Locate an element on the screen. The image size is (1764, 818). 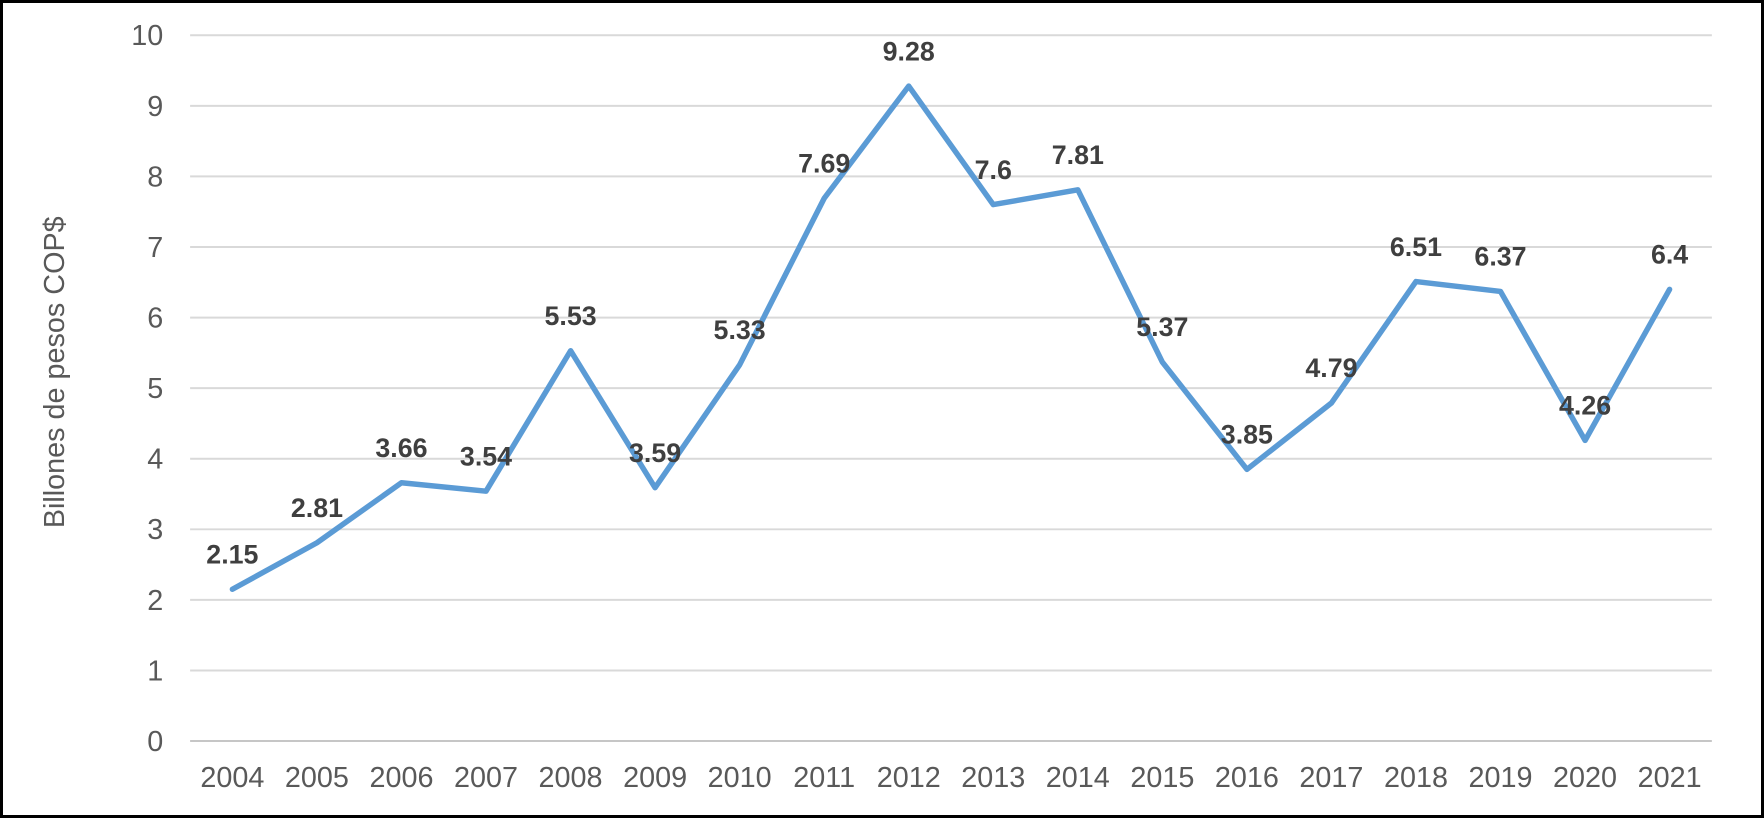
x-tick-label: 2015 is located at coordinates (1162, 778).